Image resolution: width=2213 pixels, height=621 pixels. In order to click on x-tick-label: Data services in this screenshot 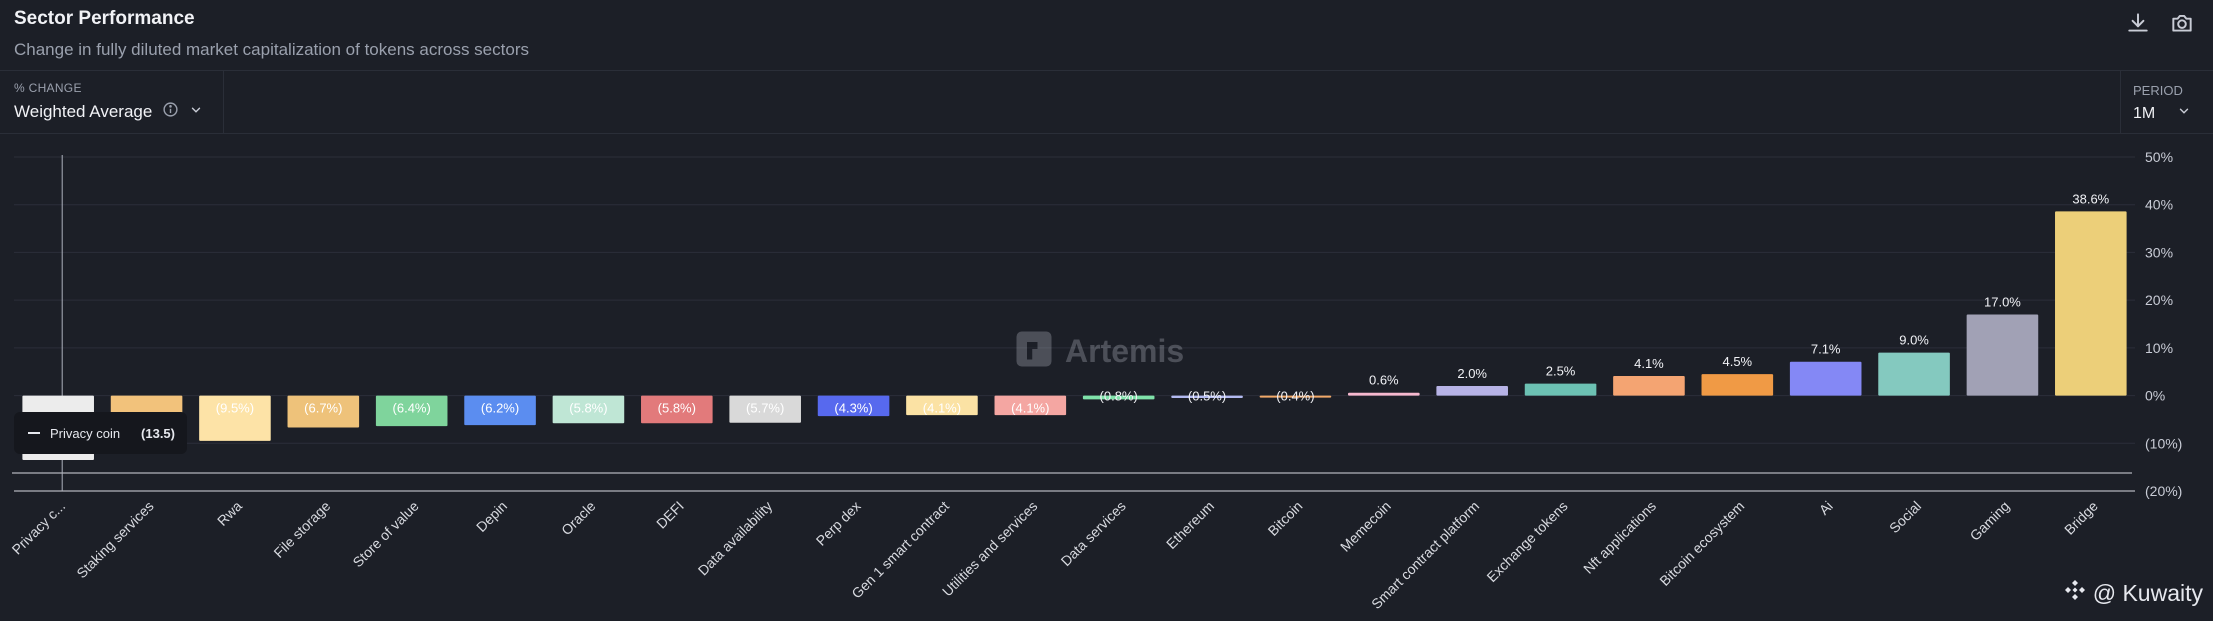, I will do `click(1093, 533)`.